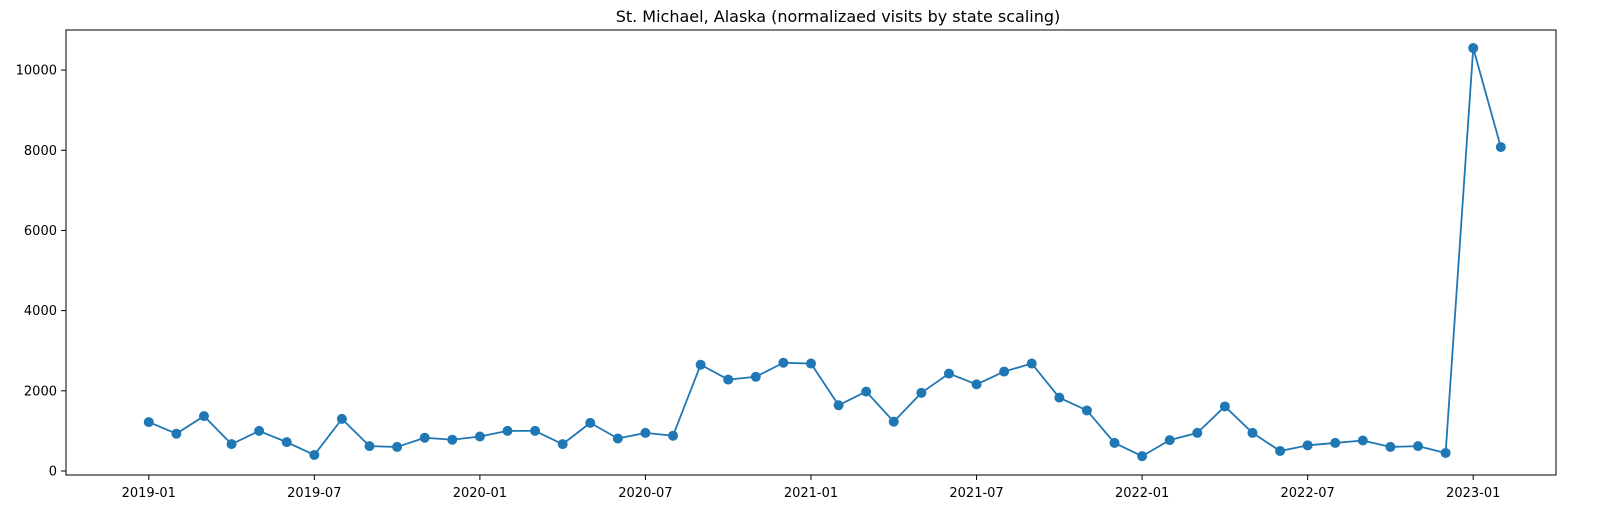 This screenshot has height=526, width=1624. Describe the element at coordinates (811, 493) in the screenshot. I see `x-tick-label: 2021-01` at that location.